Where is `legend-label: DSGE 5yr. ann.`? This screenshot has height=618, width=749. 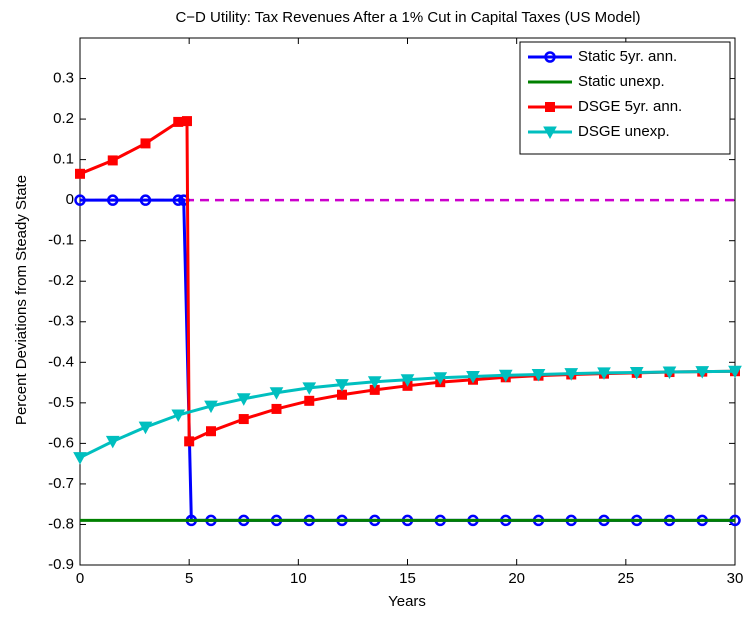
legend-label: DSGE 5yr. ann. is located at coordinates (630, 106).